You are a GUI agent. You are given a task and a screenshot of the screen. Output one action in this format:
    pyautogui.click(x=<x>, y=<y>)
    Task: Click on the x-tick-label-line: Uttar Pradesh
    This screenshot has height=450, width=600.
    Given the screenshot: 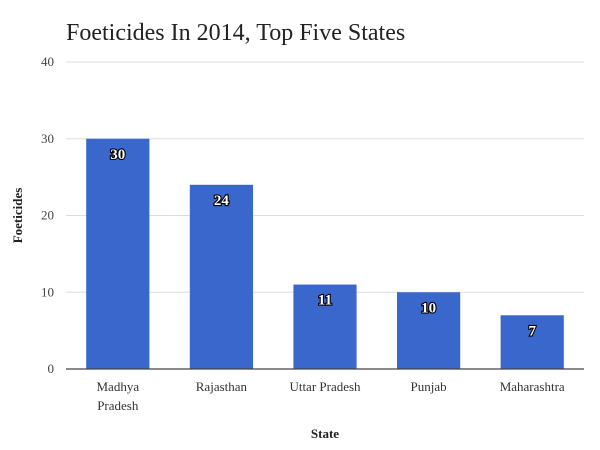 What is the action you would take?
    pyautogui.click(x=325, y=386)
    